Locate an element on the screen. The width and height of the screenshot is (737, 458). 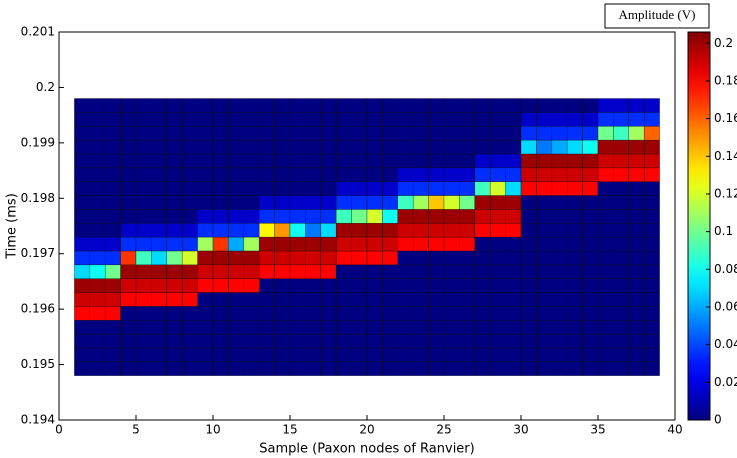
colorbar-tick-label: 0.06 is located at coordinates (725, 306).